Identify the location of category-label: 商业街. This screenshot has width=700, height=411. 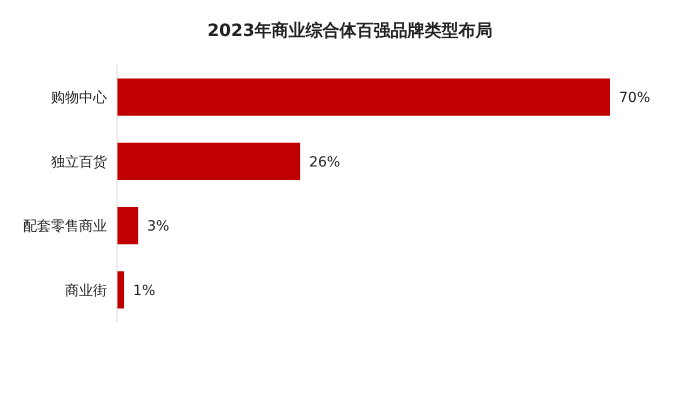
(86, 290).